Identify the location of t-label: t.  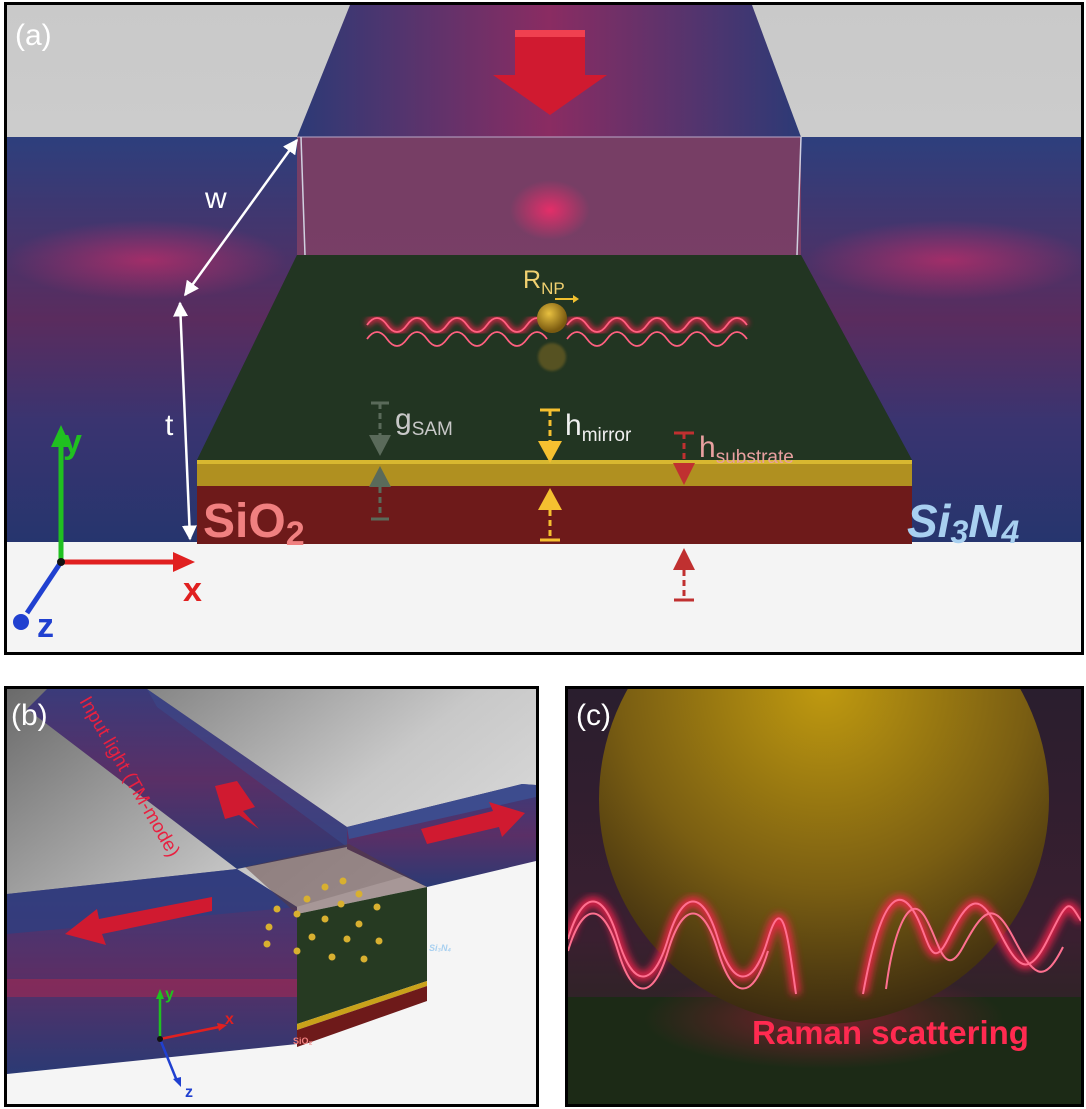
(169, 425).